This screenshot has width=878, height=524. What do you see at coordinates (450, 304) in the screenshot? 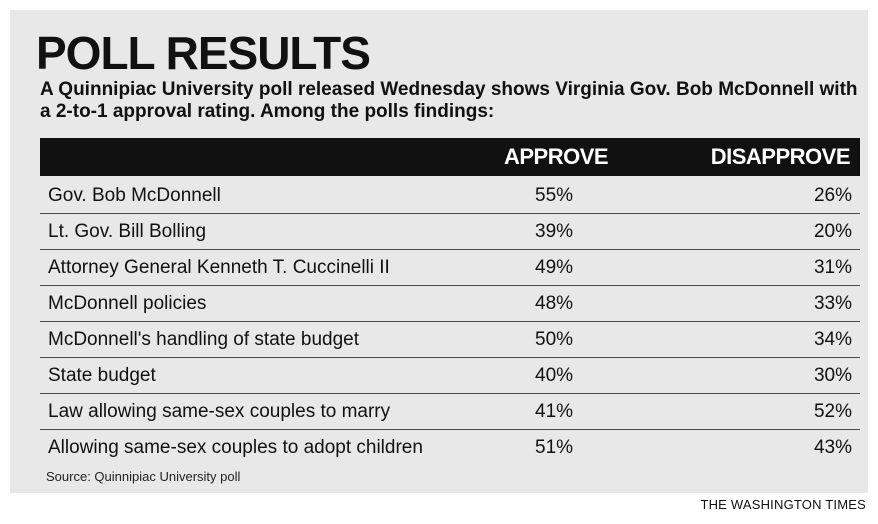
I see `table-row: McDonnell policies 48% 33%` at bounding box center [450, 304].